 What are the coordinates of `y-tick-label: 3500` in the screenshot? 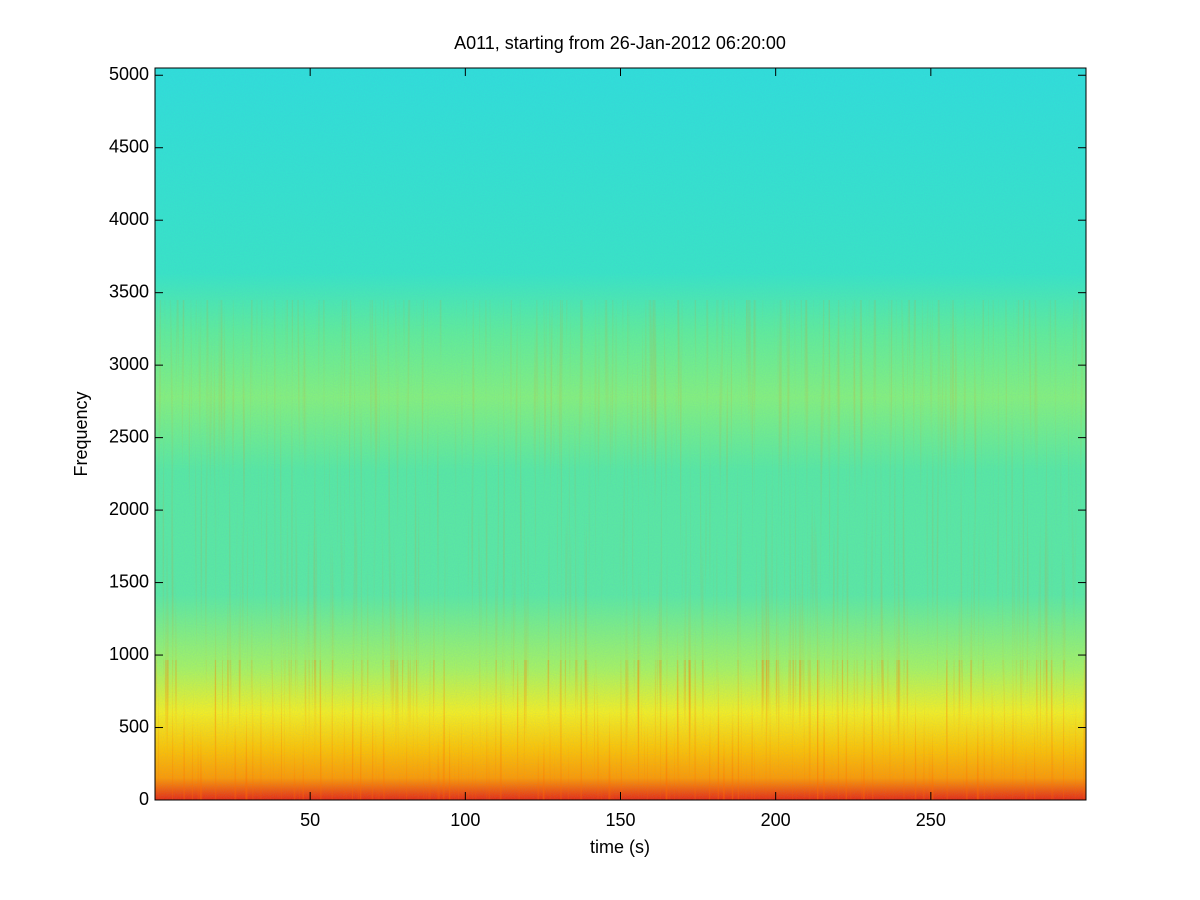 It's located at (129, 291).